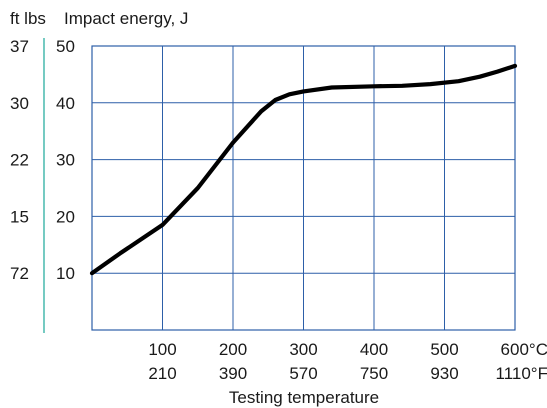 The image size is (547, 408). Describe the element at coordinates (19, 103) in the screenshot. I see `ft-lbs-tick-label: 30` at that location.